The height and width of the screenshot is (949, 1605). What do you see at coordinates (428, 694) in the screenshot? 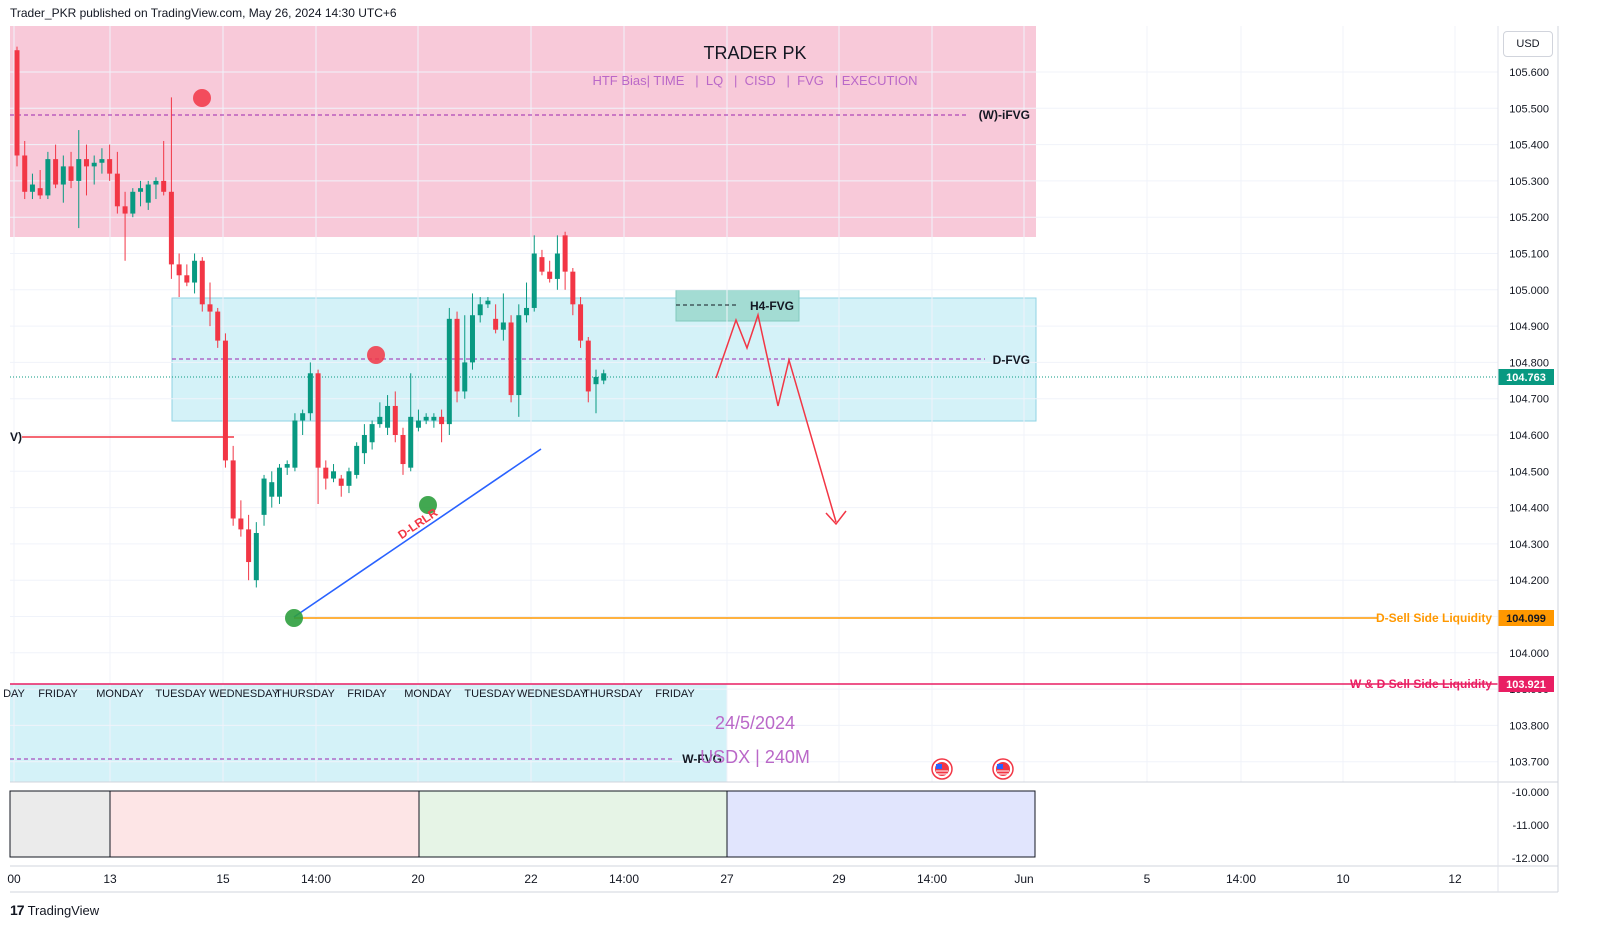
I see `day-label: MONDAY` at bounding box center [428, 694].